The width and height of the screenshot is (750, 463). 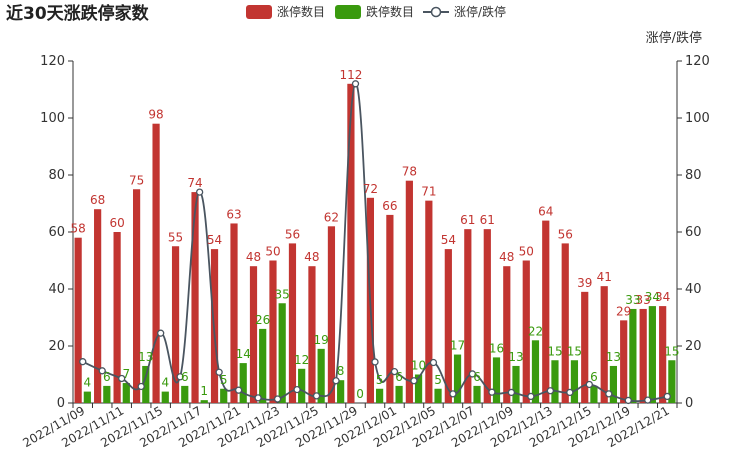 What do you see at coordinates (194, 183) in the screenshot?
I see `data-label-up: 74` at bounding box center [194, 183].